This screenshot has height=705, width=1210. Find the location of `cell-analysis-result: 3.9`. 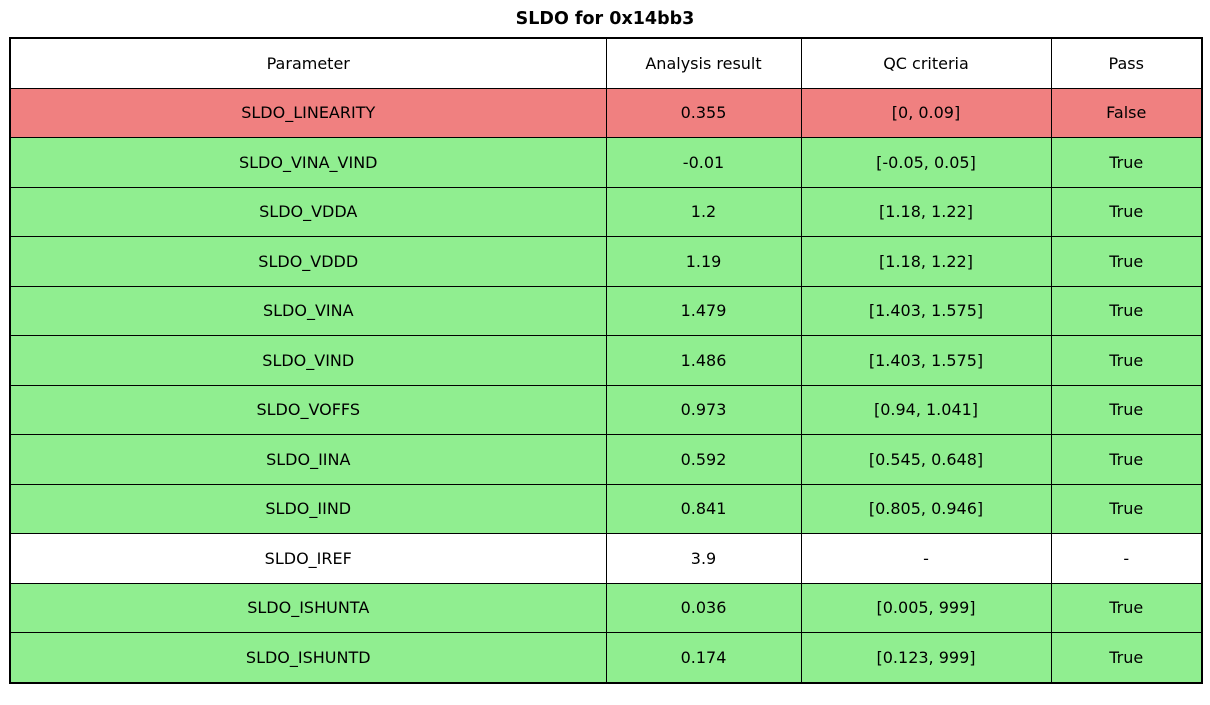

cell-analysis-result: 3.9 is located at coordinates (703, 558).